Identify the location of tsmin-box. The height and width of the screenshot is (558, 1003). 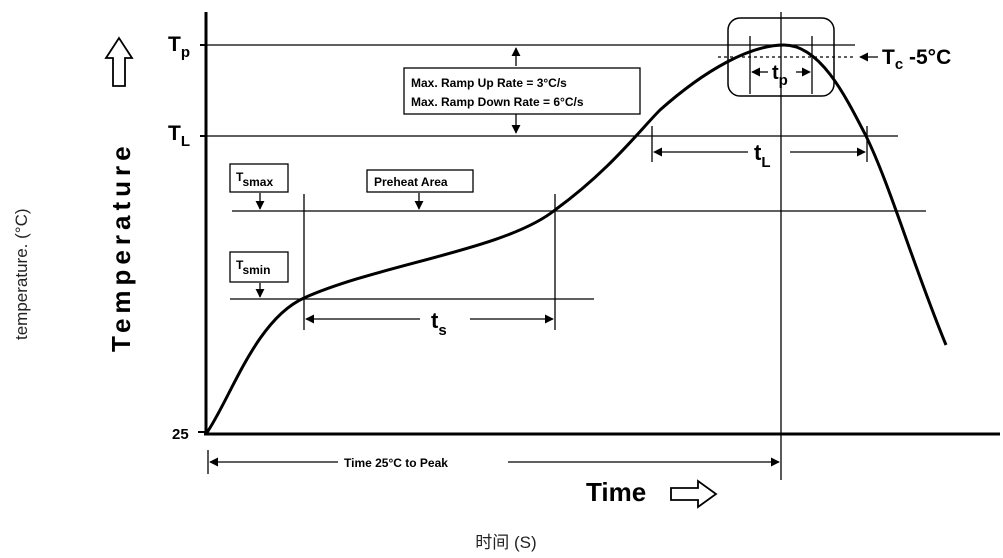
(259, 267).